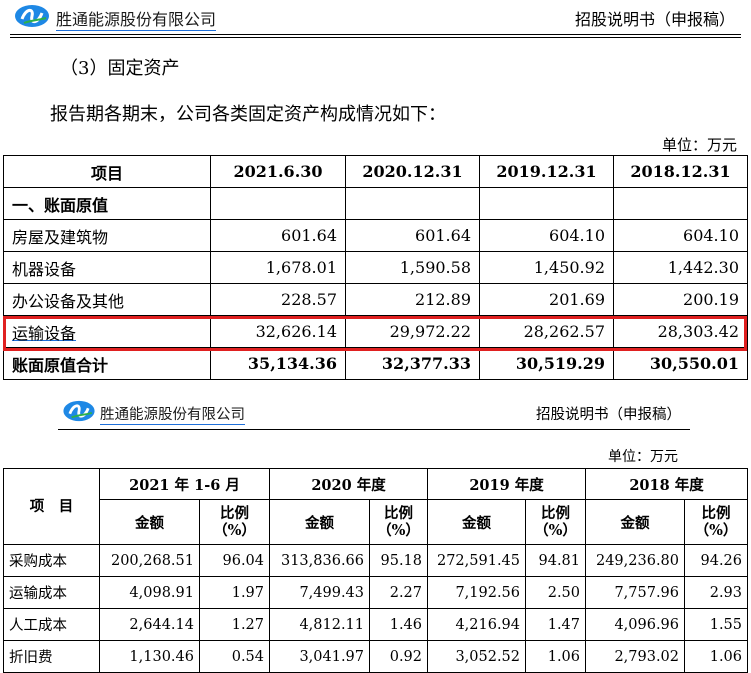 The width and height of the screenshot is (751, 673). What do you see at coordinates (184, 484) in the screenshot?
I see `period-header: 2021 年 1-6 月` at bounding box center [184, 484].